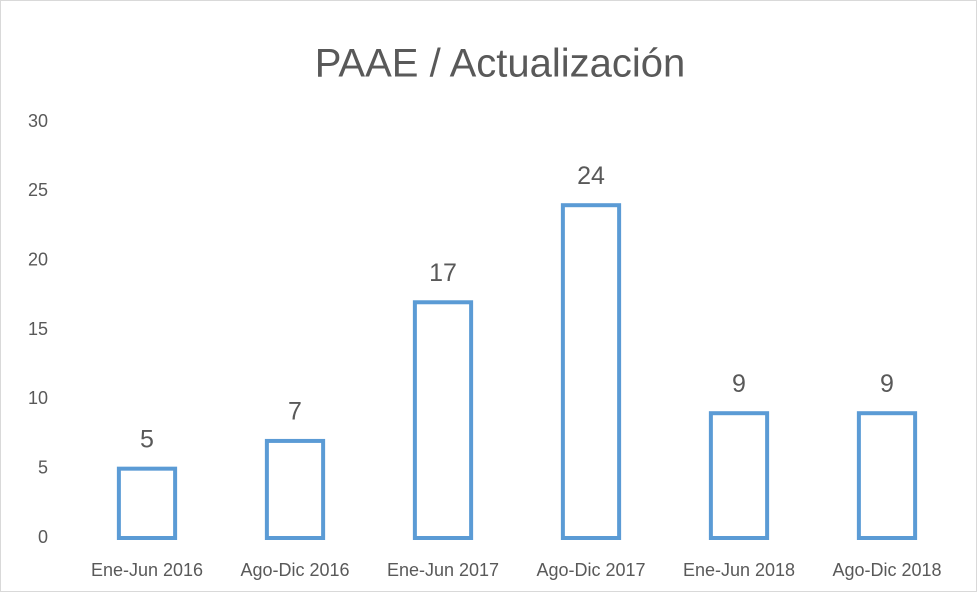 The height and width of the screenshot is (592, 977). What do you see at coordinates (443, 273) in the screenshot?
I see `data-label: 17` at bounding box center [443, 273].